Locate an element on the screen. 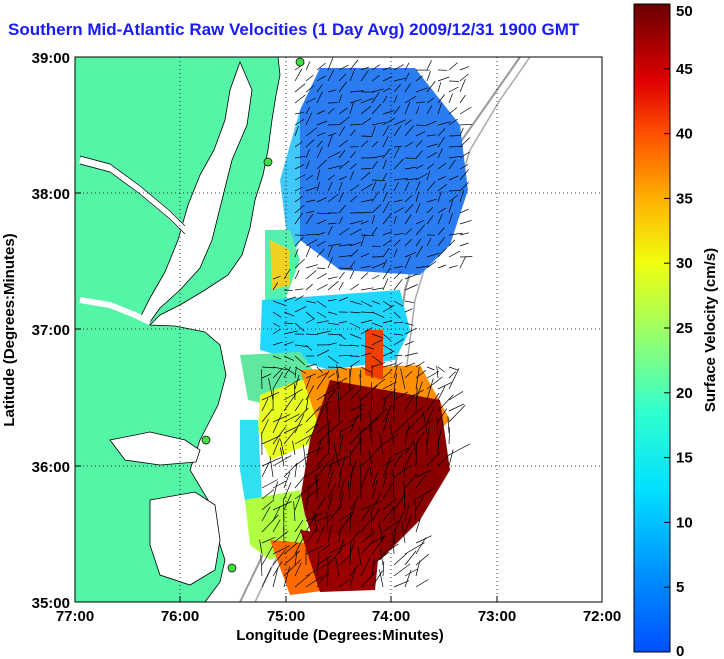  x-tick-label: 75:00 is located at coordinates (286, 616).